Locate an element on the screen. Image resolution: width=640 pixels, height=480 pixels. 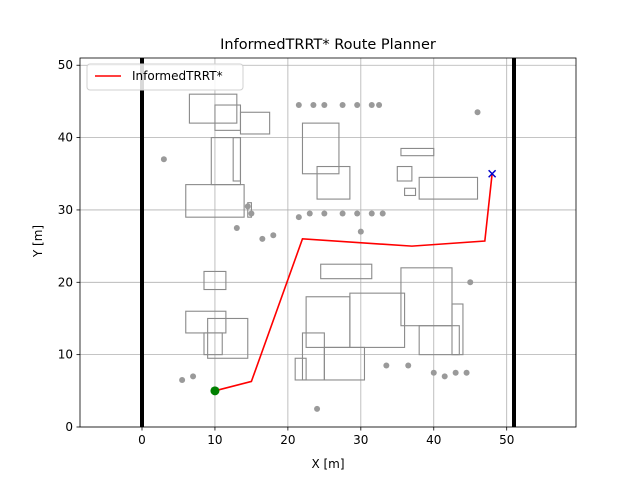
legend: InformedTRRT* is located at coordinates (165, 77).